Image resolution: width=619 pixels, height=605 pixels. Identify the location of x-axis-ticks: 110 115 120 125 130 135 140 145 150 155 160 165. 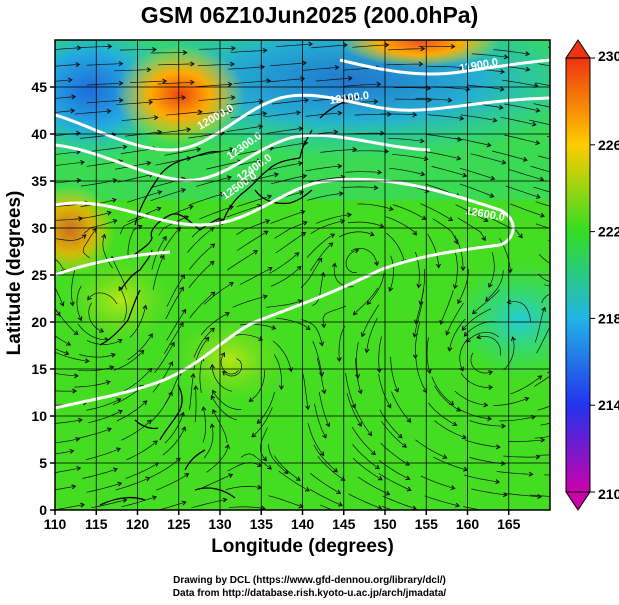
(282, 521).